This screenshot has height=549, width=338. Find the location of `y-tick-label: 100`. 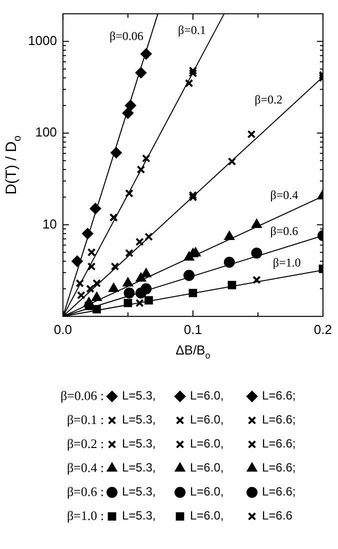

y-tick-label: 100 is located at coordinates (46, 132).